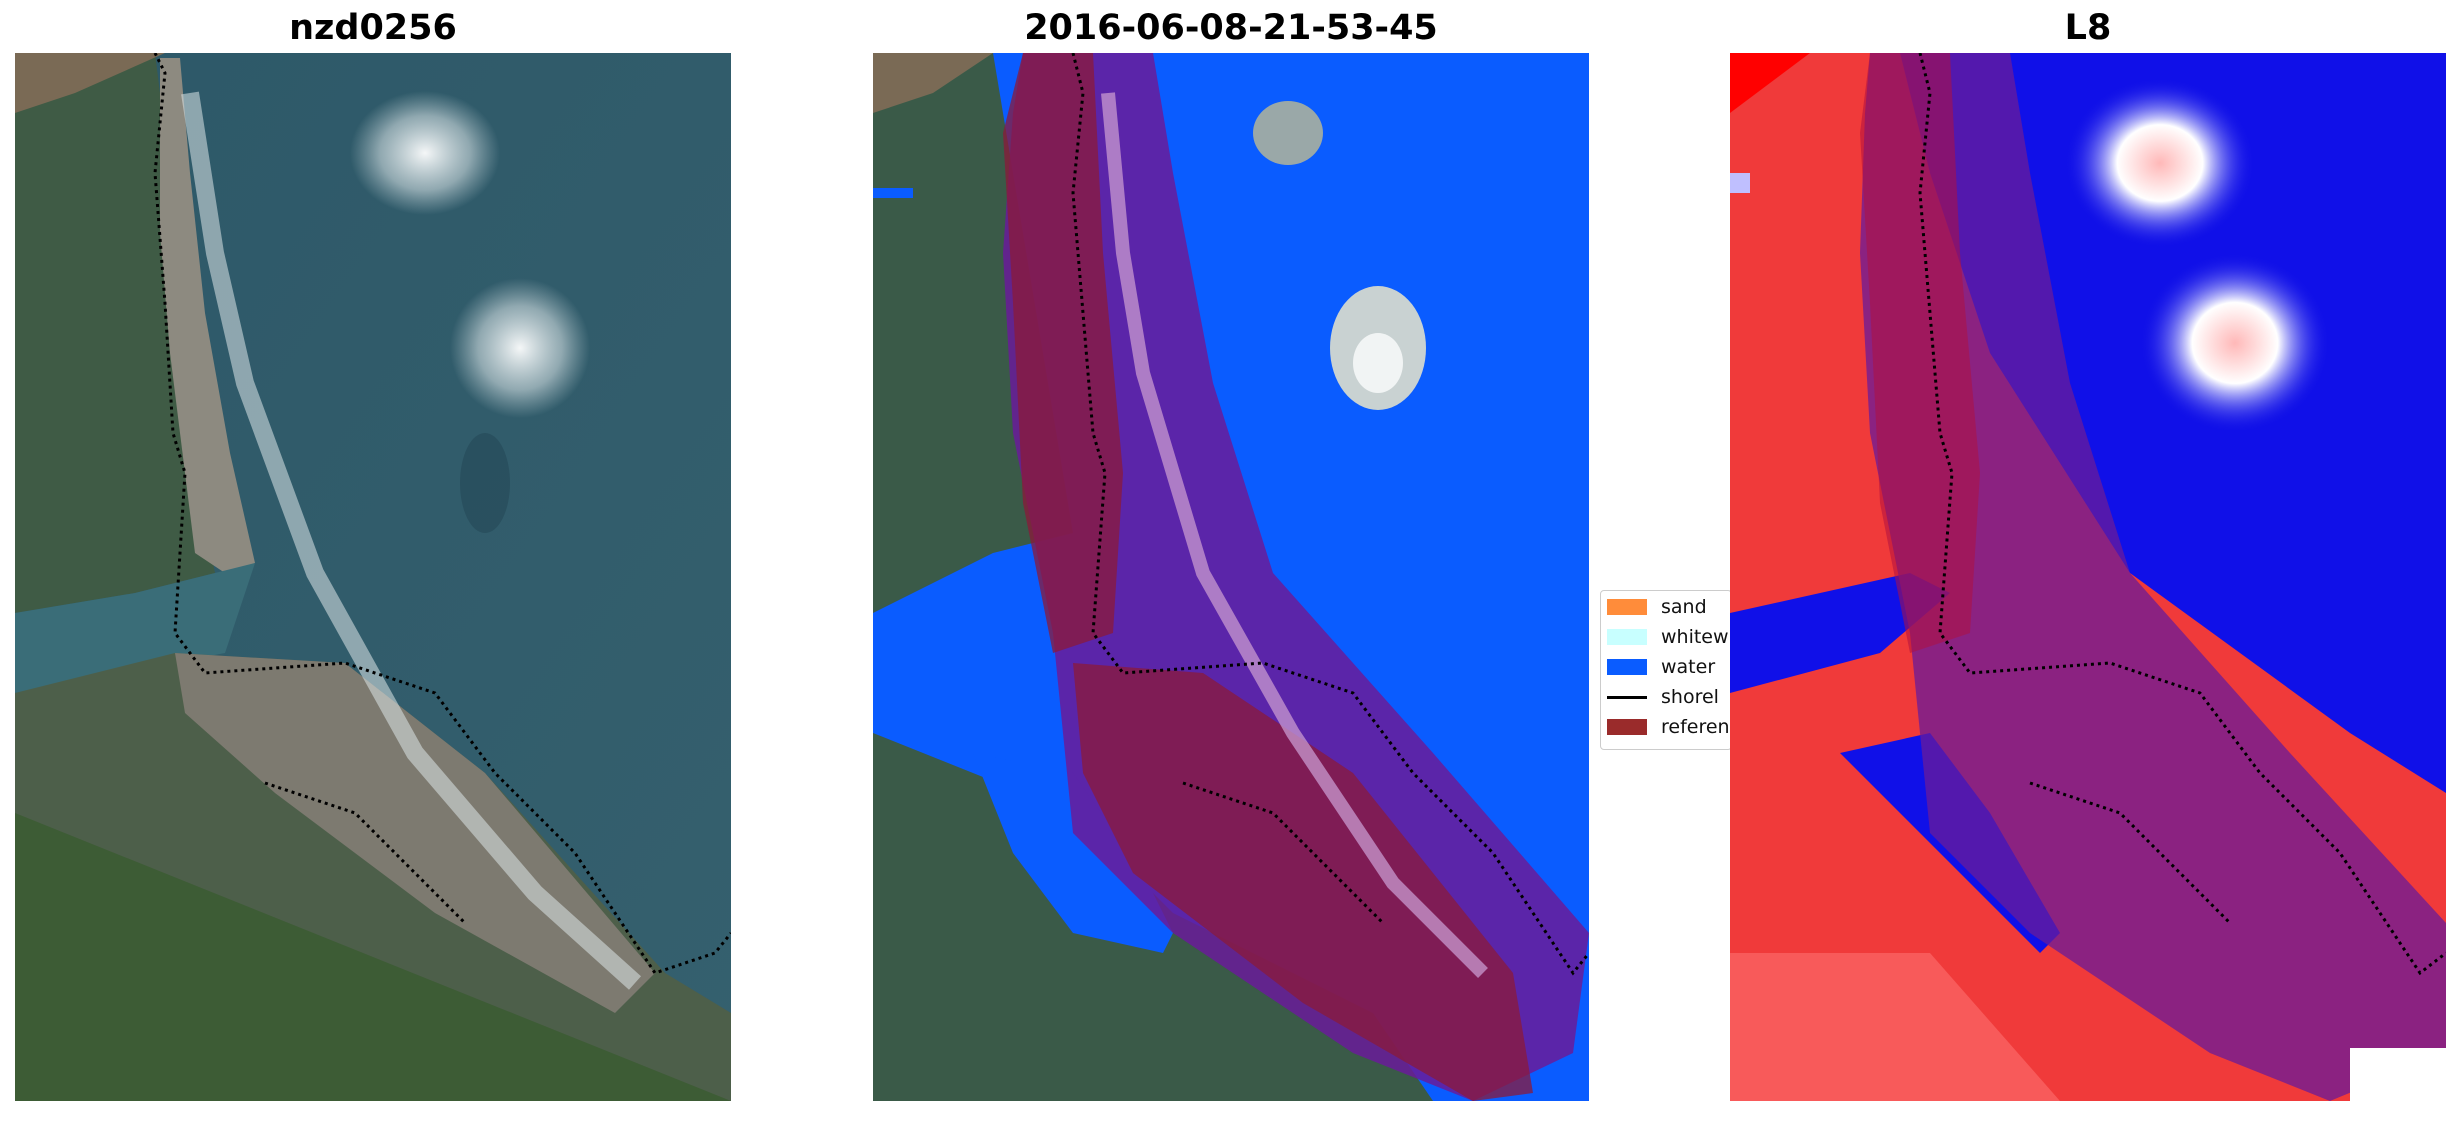 The height and width of the screenshot is (1122, 2460). What do you see at coordinates (1627, 697) in the screenshot?
I see `legend-line` at bounding box center [1627, 697].